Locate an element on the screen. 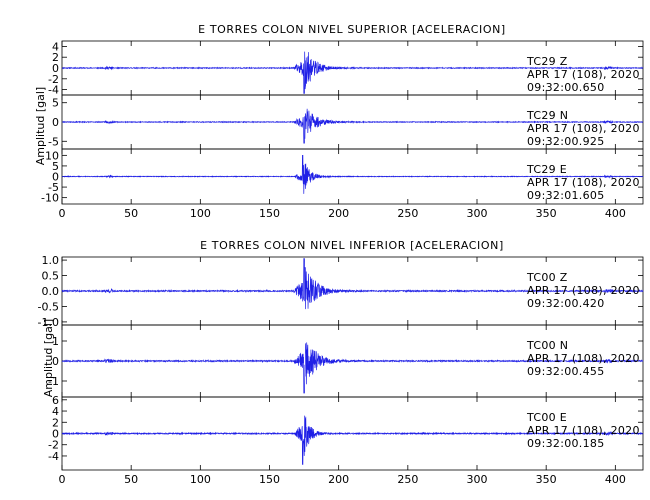  y-tick-label: 1 is located at coordinates (55, 341).